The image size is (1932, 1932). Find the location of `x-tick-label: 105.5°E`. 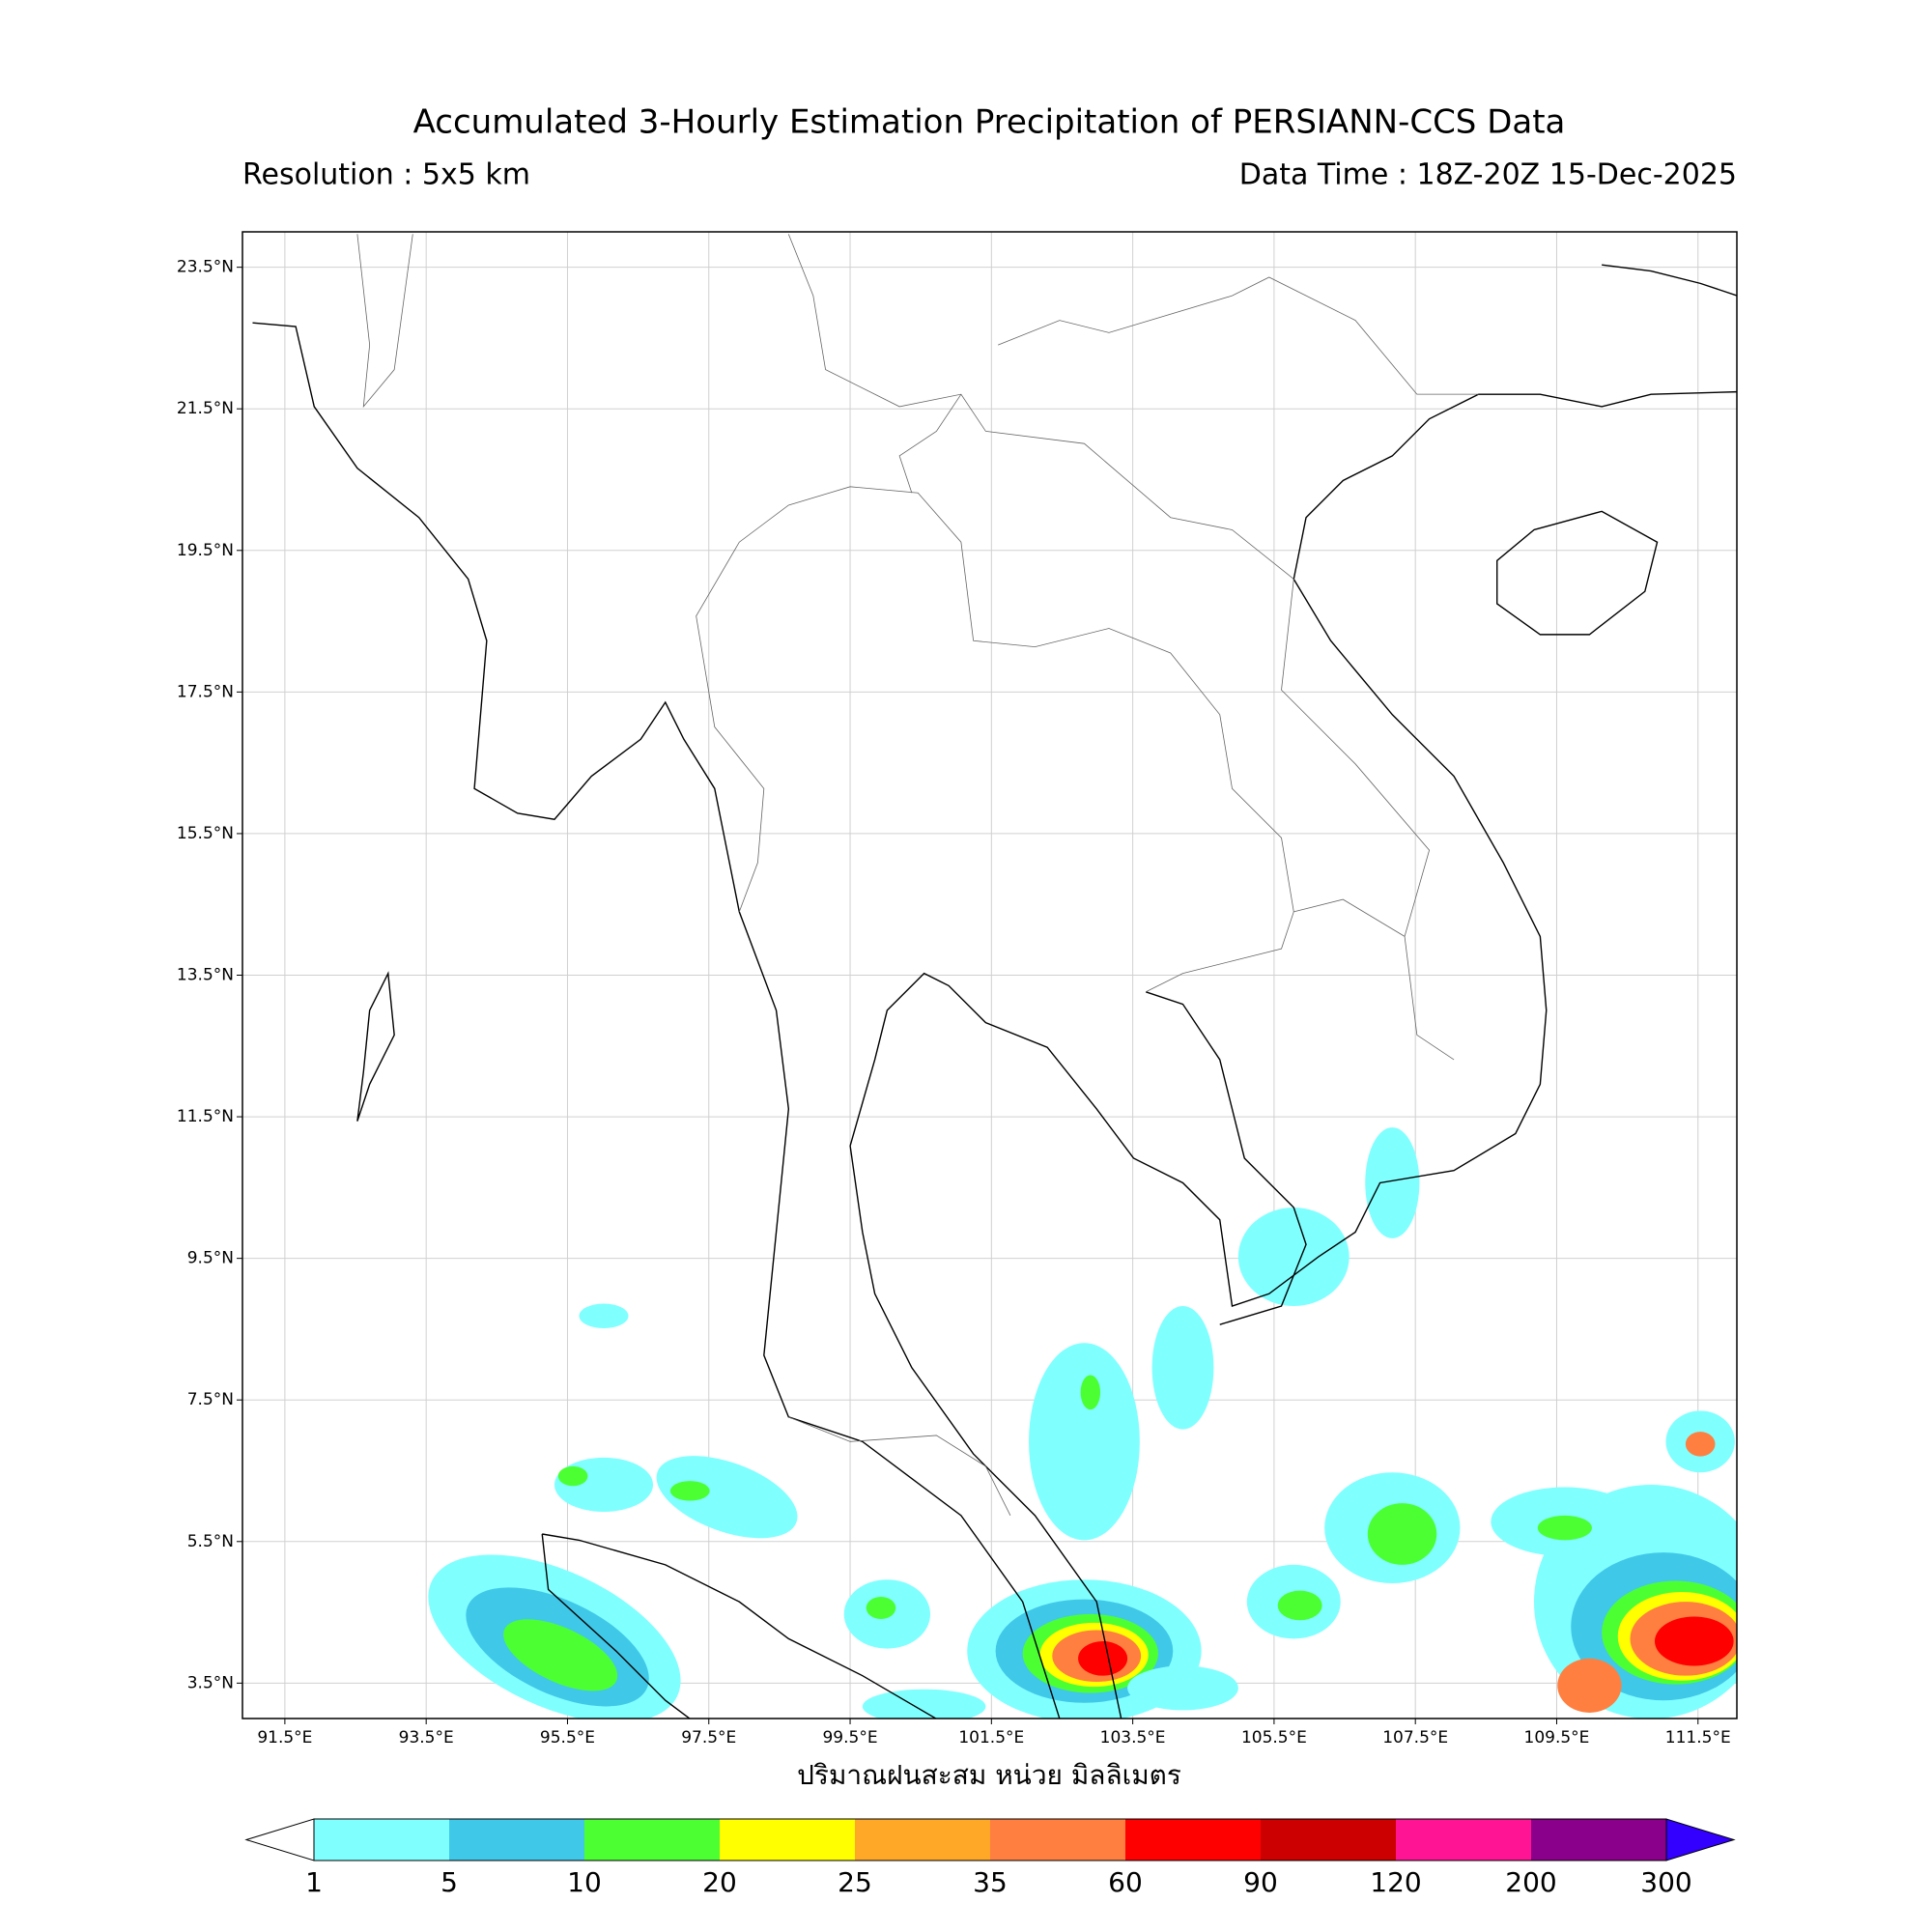

x-tick-label: 105.5°E is located at coordinates (1274, 1737).